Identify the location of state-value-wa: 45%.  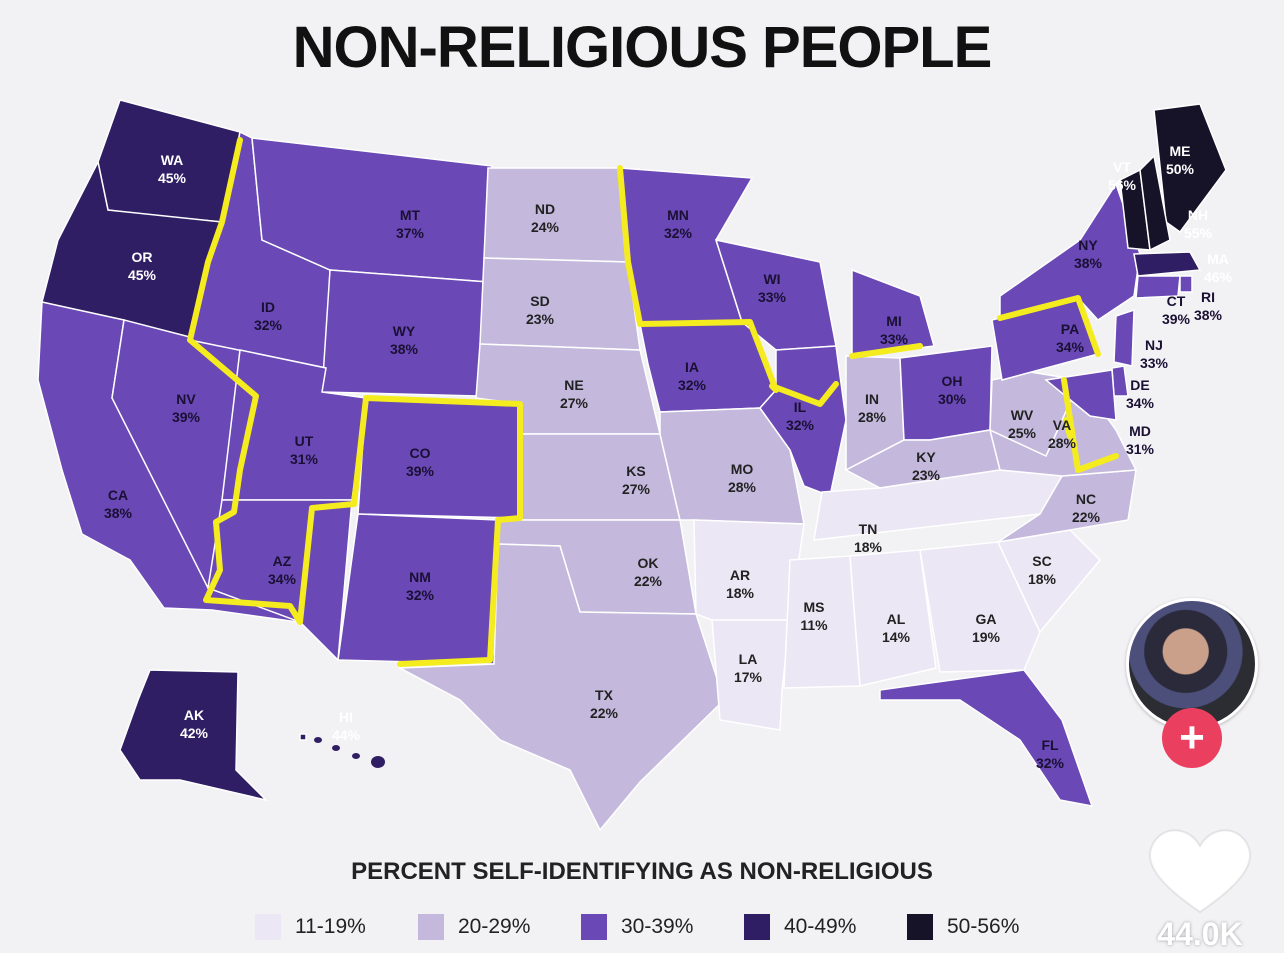
(172, 178).